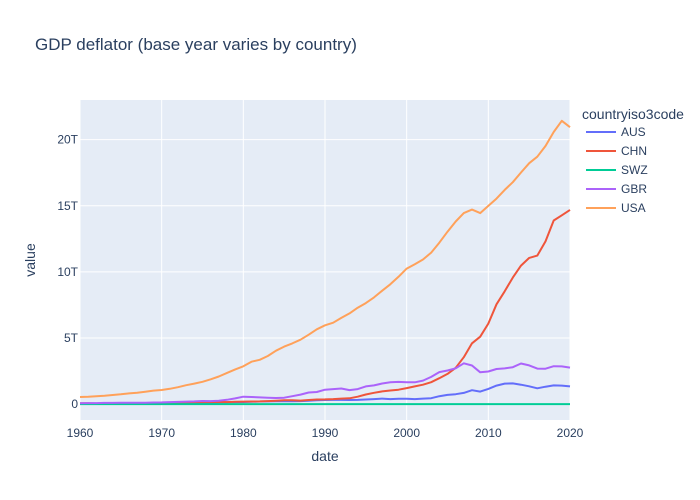 The height and width of the screenshot is (500, 700). Describe the element at coordinates (325, 383) in the screenshot. I see `series-line-gbr` at that location.